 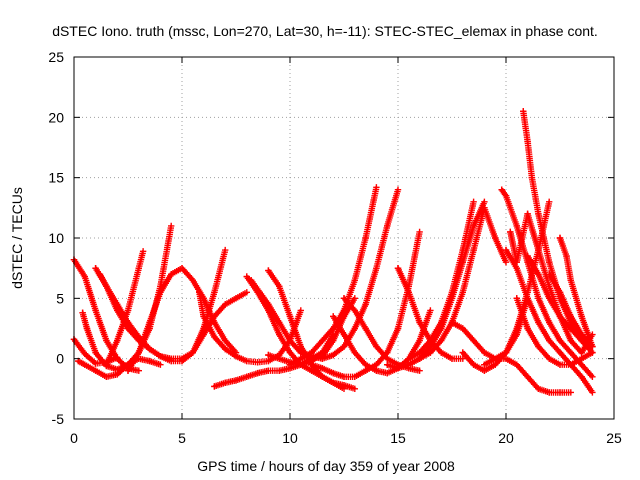 I want to click on series-trail, so click(x=349, y=275).